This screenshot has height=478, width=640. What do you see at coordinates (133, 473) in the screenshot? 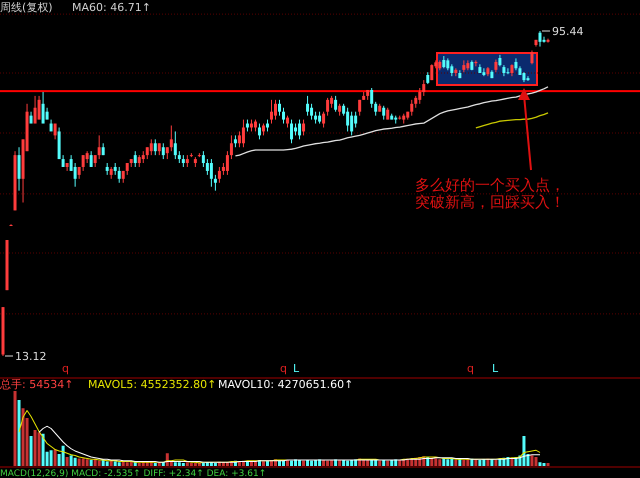
I see `text: MACD(12,26,9) MACD: -2.535↑ DIFF: +2.34↑ DEA: +3.61↑` at bounding box center [133, 473].